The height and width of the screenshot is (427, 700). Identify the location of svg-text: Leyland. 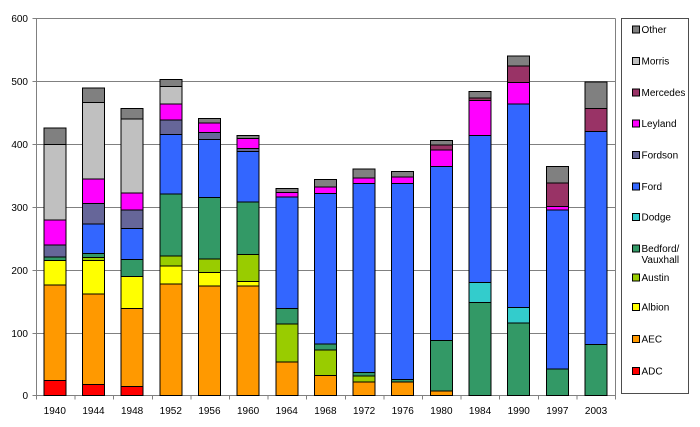
(659, 124).